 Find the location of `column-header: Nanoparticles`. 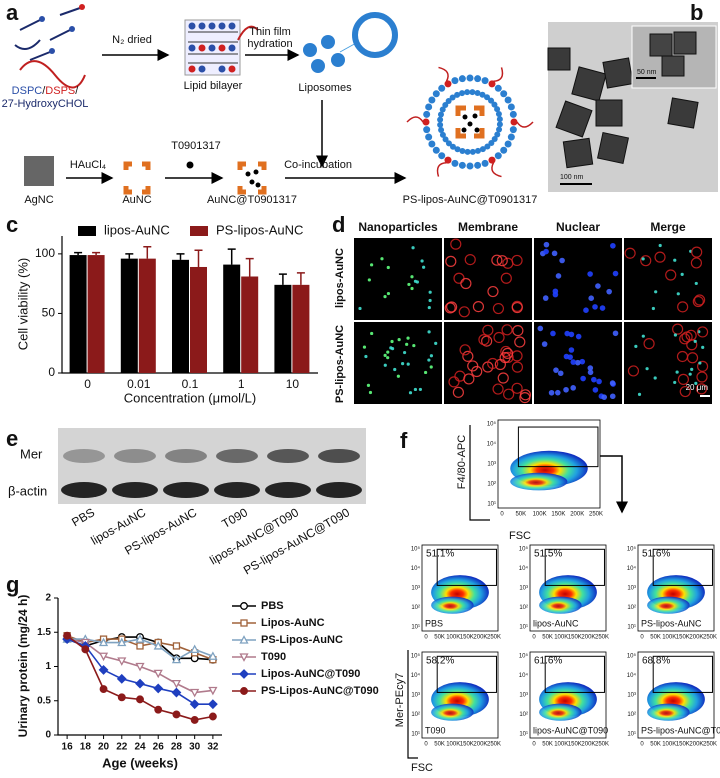

column-header: Nanoparticles is located at coordinates (398, 227).